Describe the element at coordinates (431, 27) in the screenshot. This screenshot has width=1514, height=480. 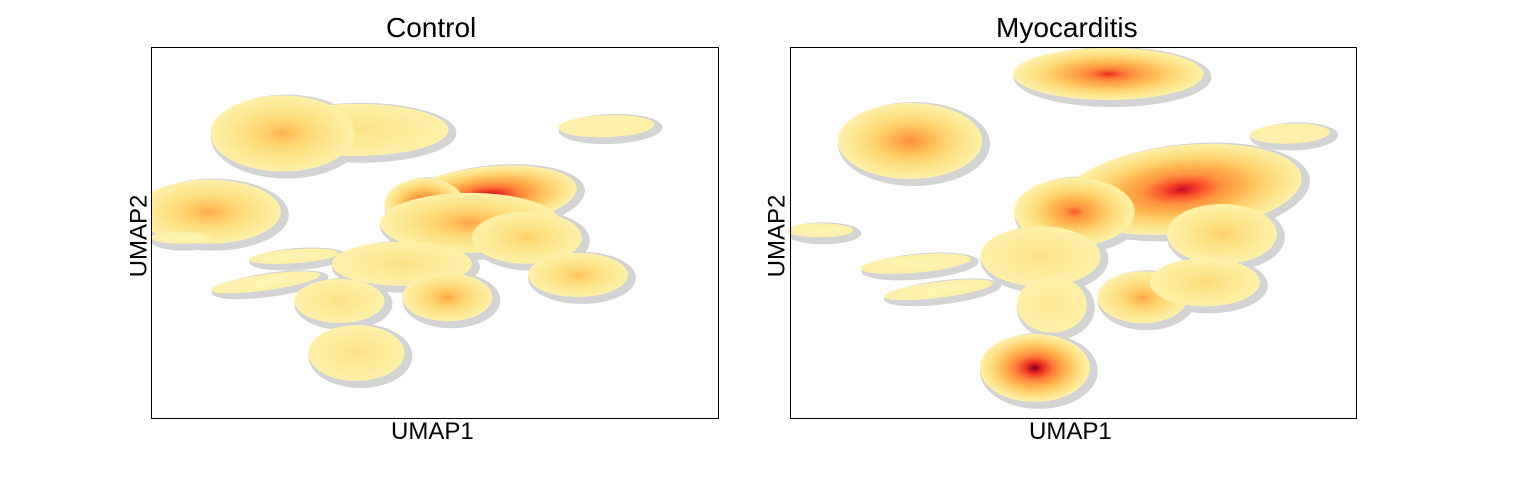
I see `chart-title: Control` at that location.